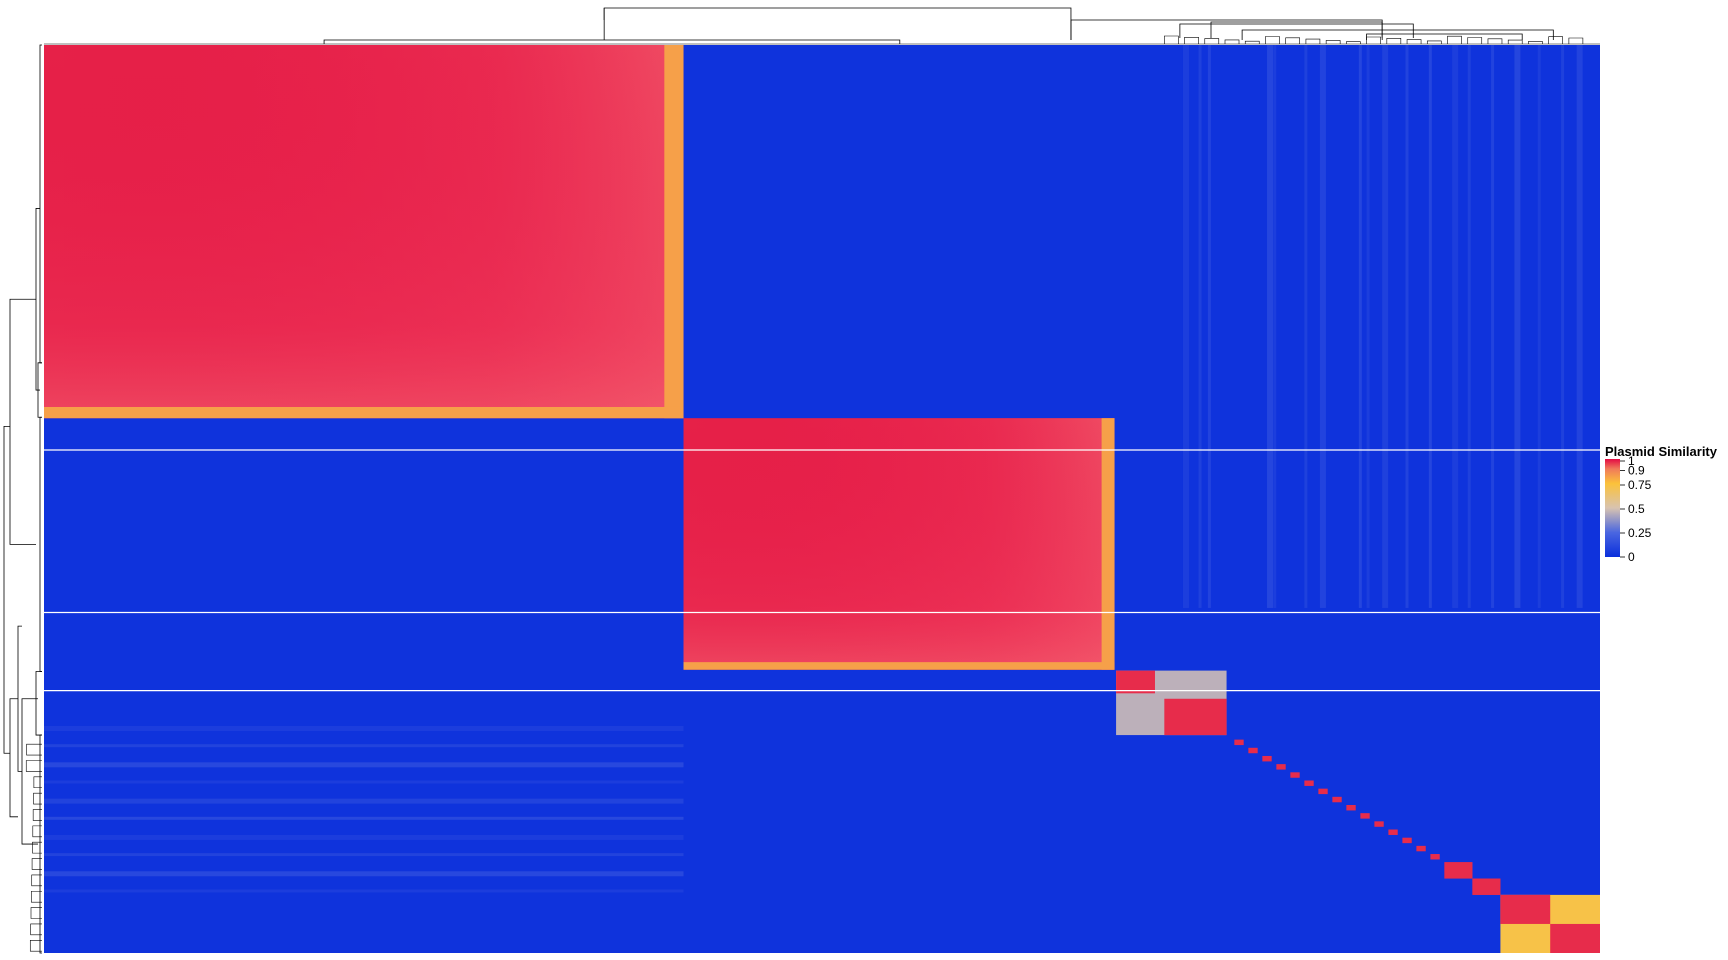  I want to click on legend-tick-label: 0.9, so click(1636, 471).